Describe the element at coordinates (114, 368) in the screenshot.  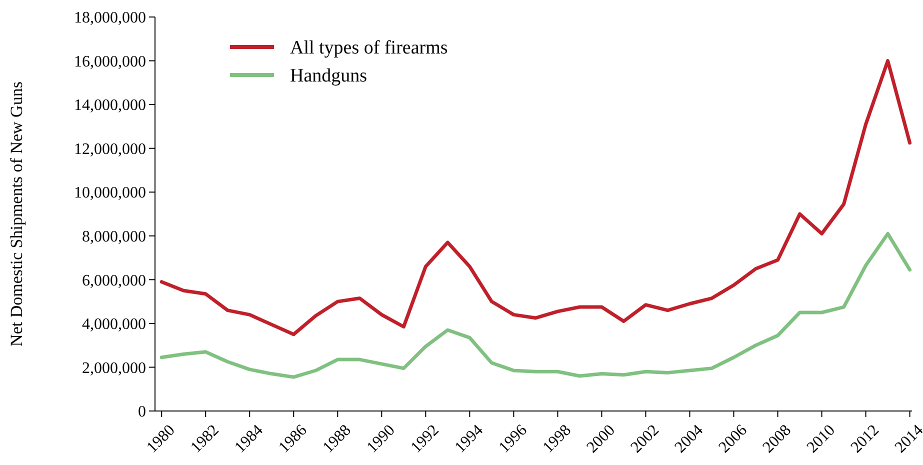
I see `y-tick-label: 2,000,000` at that location.